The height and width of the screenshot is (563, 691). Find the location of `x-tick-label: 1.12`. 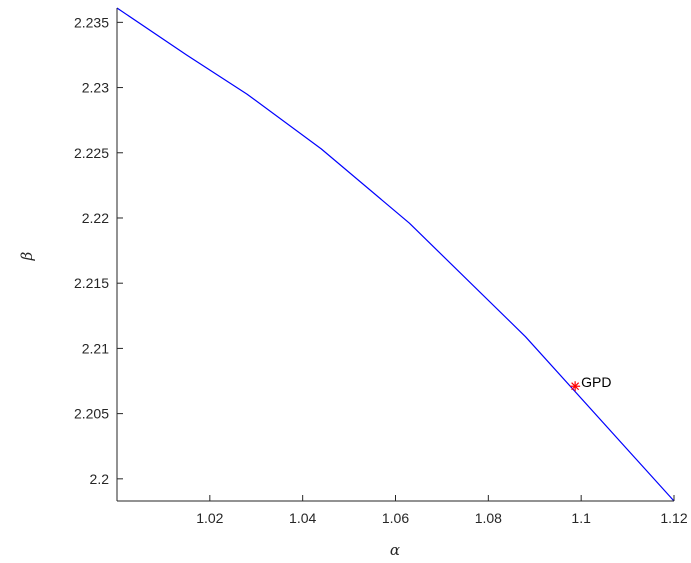

x-tick-label: 1.12 is located at coordinates (673, 518).